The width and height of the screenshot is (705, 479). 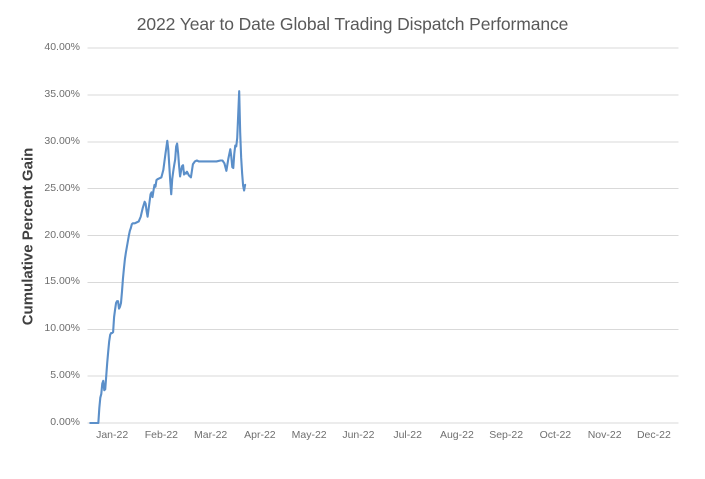 I want to click on y-tick-label: 20.00%, so click(x=62, y=234).